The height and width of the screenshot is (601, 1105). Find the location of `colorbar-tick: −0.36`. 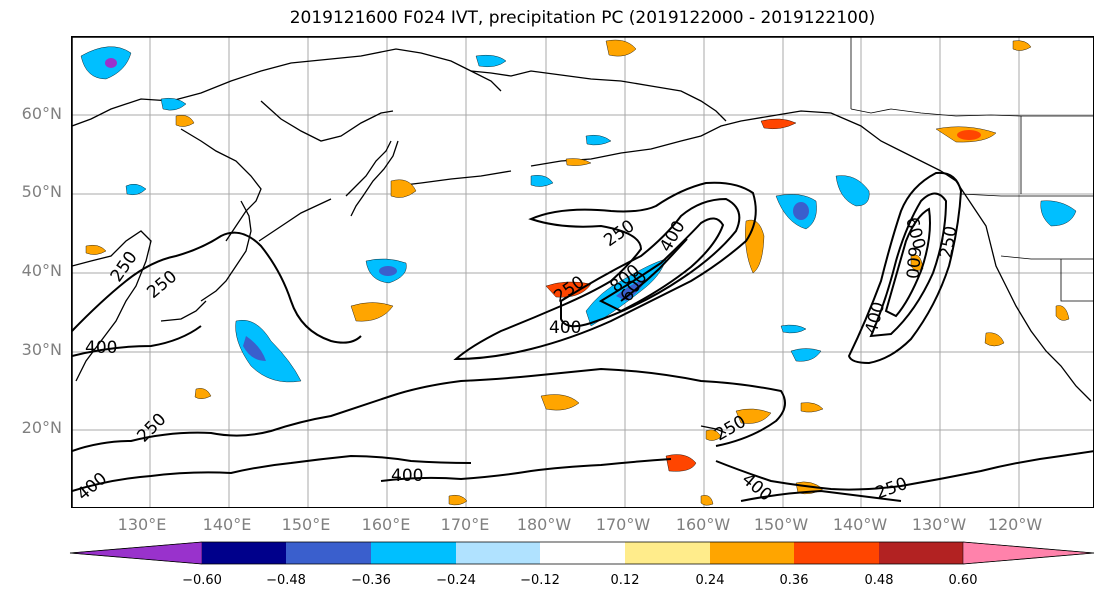

colorbar-tick: −0.36 is located at coordinates (371, 580).